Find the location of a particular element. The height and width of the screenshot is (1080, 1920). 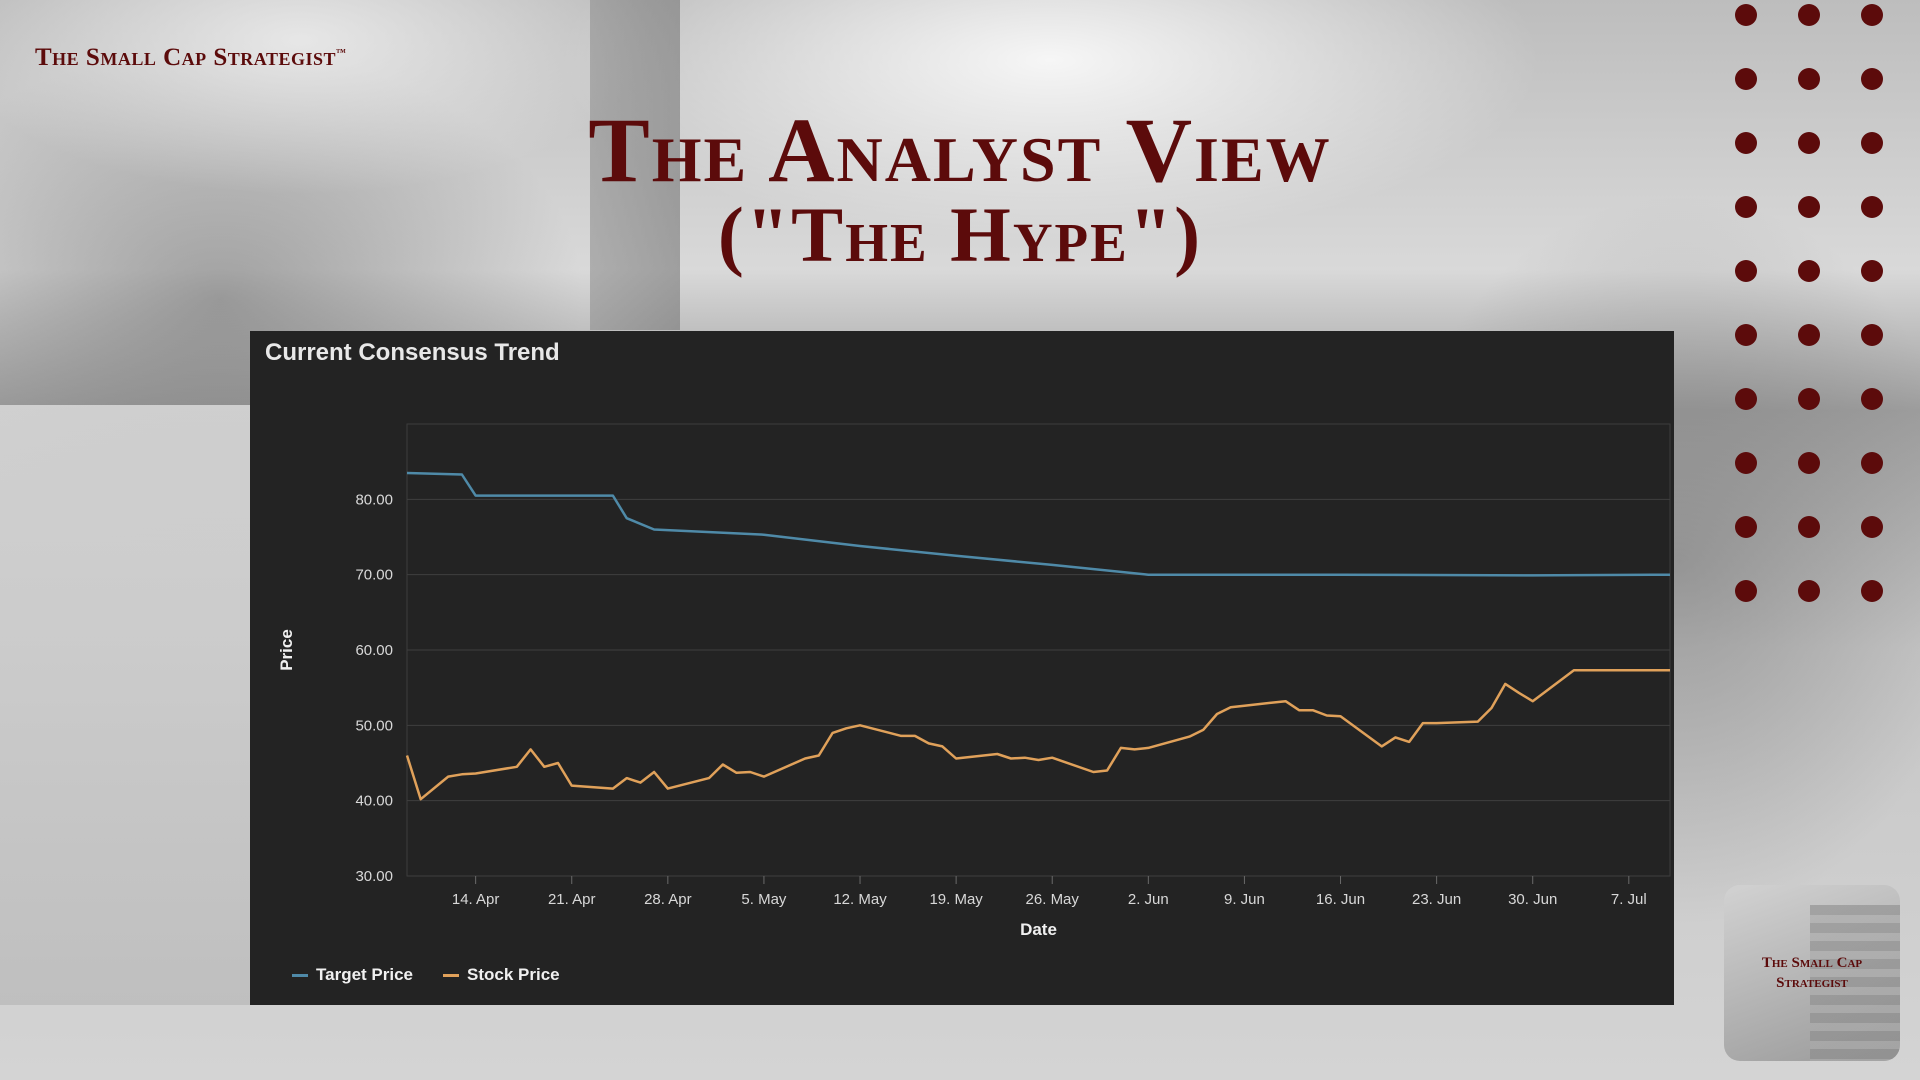

brand-header: The Small Cap Strategist™ is located at coordinates (191, 58).